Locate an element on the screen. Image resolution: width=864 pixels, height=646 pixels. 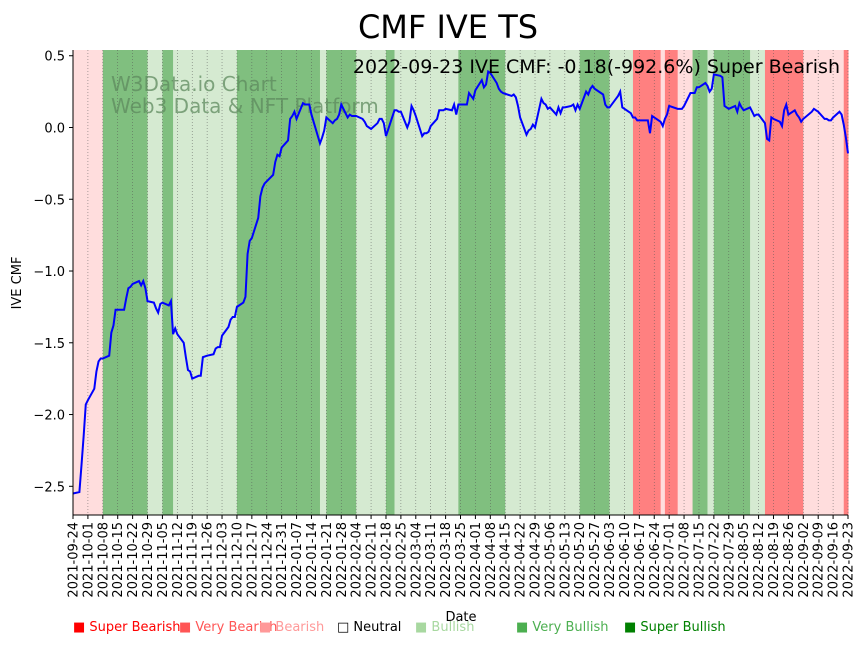
watermark-line-2: Web3 Data & NFT Platform is located at coordinates (245, 106).